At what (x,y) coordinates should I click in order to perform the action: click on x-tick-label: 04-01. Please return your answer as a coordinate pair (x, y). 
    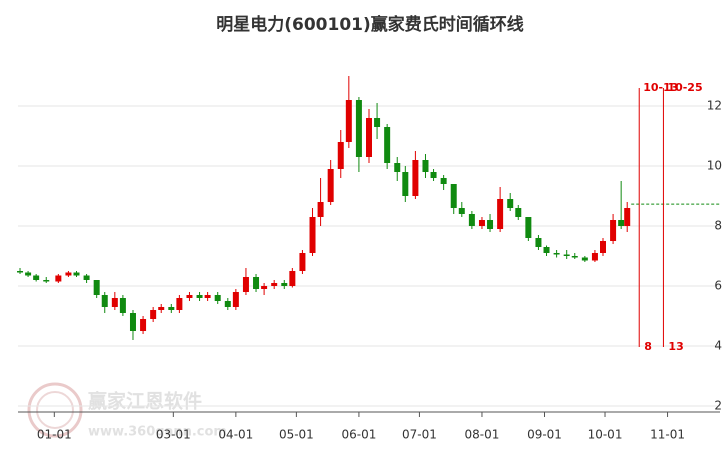
    Looking at the image, I should click on (235, 435).